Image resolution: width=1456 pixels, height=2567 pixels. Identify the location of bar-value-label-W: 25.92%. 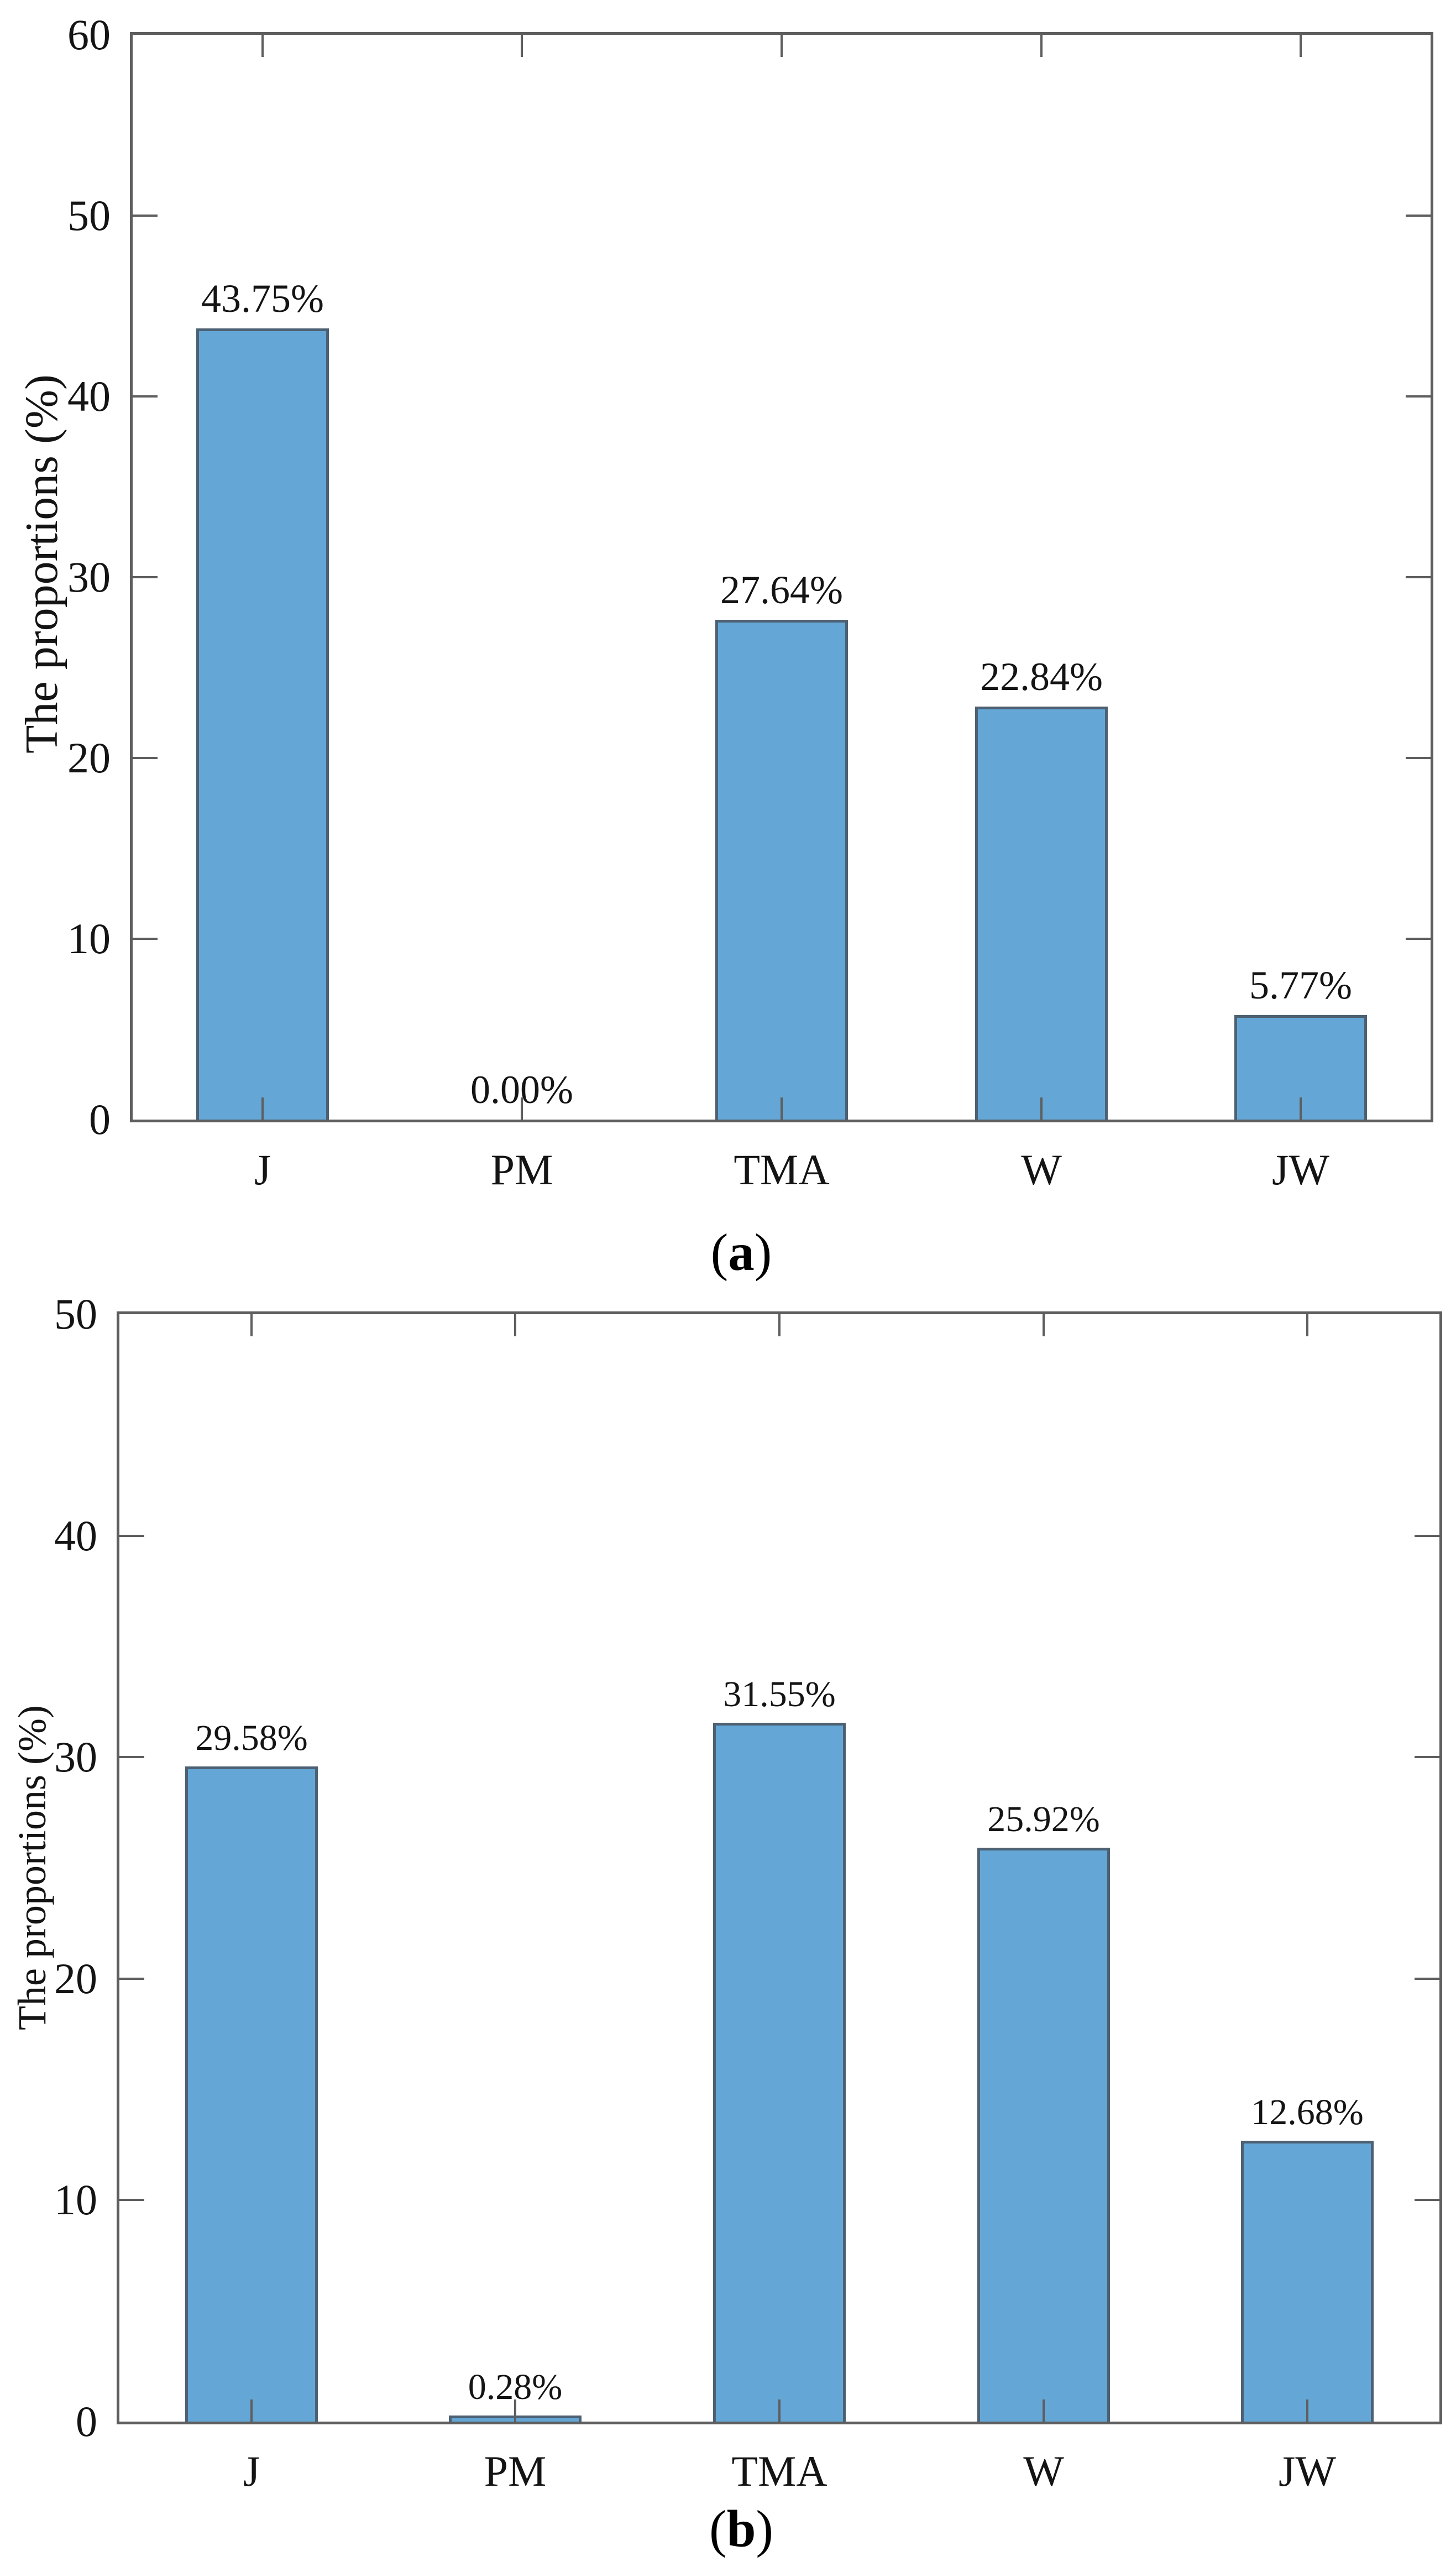
(1043, 1819).